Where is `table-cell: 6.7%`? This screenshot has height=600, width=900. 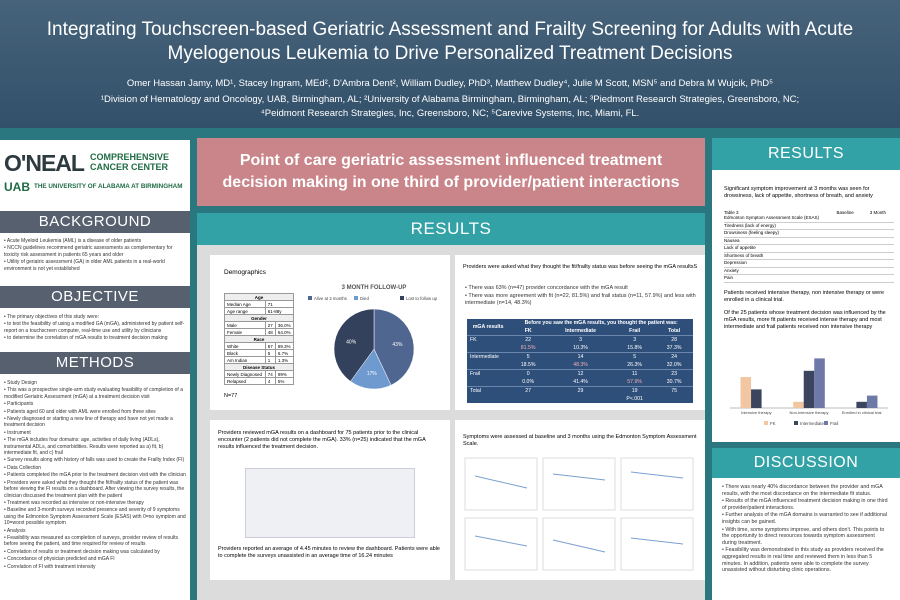 table-cell: 6.7% is located at coordinates (284, 353).